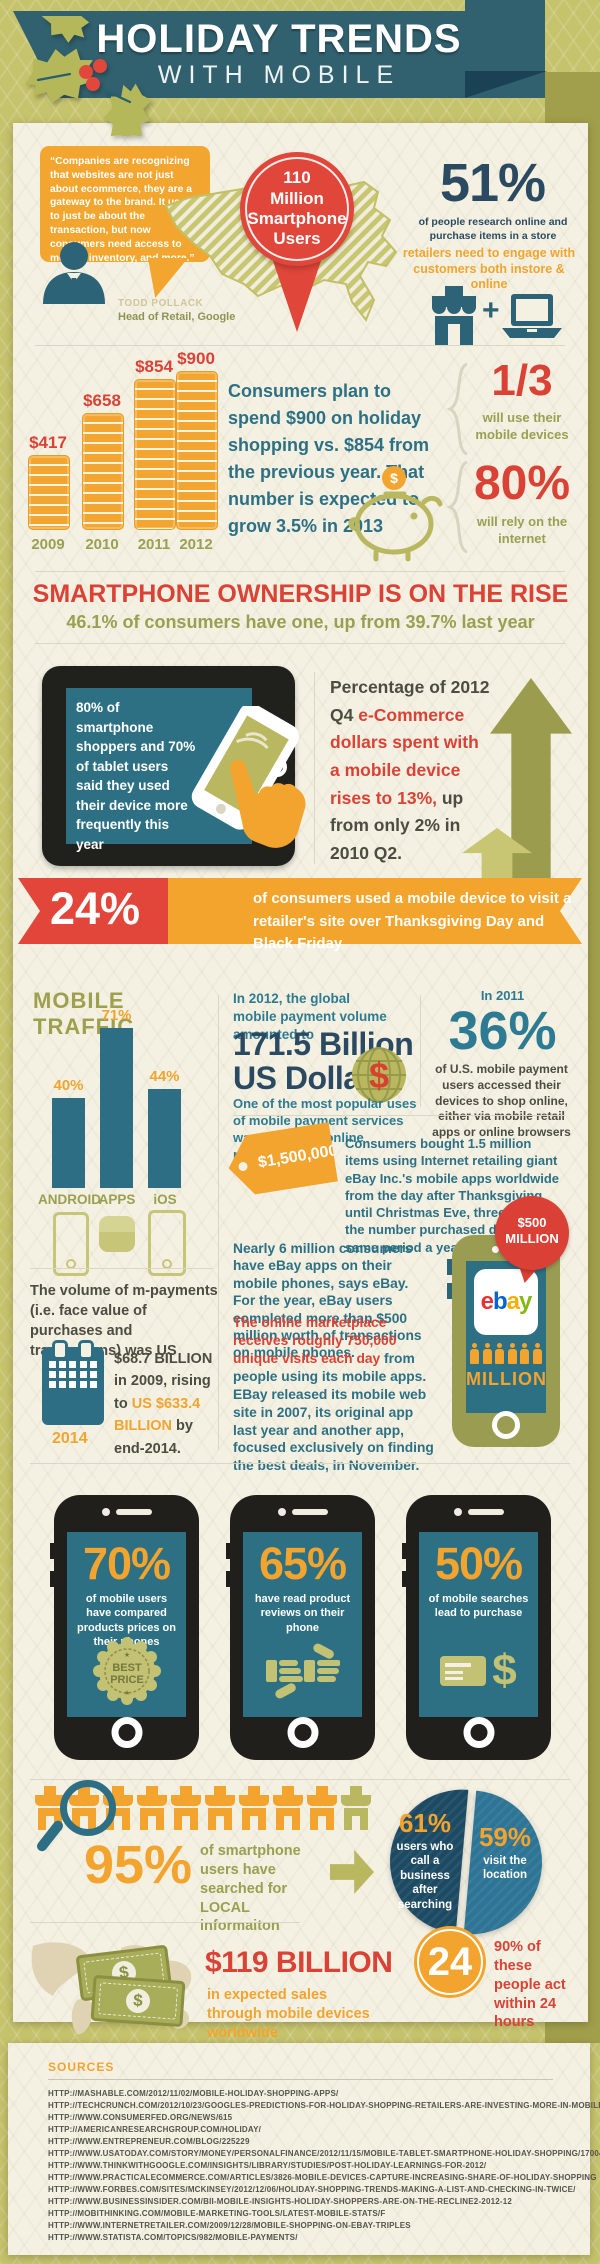 Image resolution: width=600 pixels, height=2264 pixels. What do you see at coordinates (68, 1085) in the screenshot?
I see `traffic-bar-label: 40%` at bounding box center [68, 1085].